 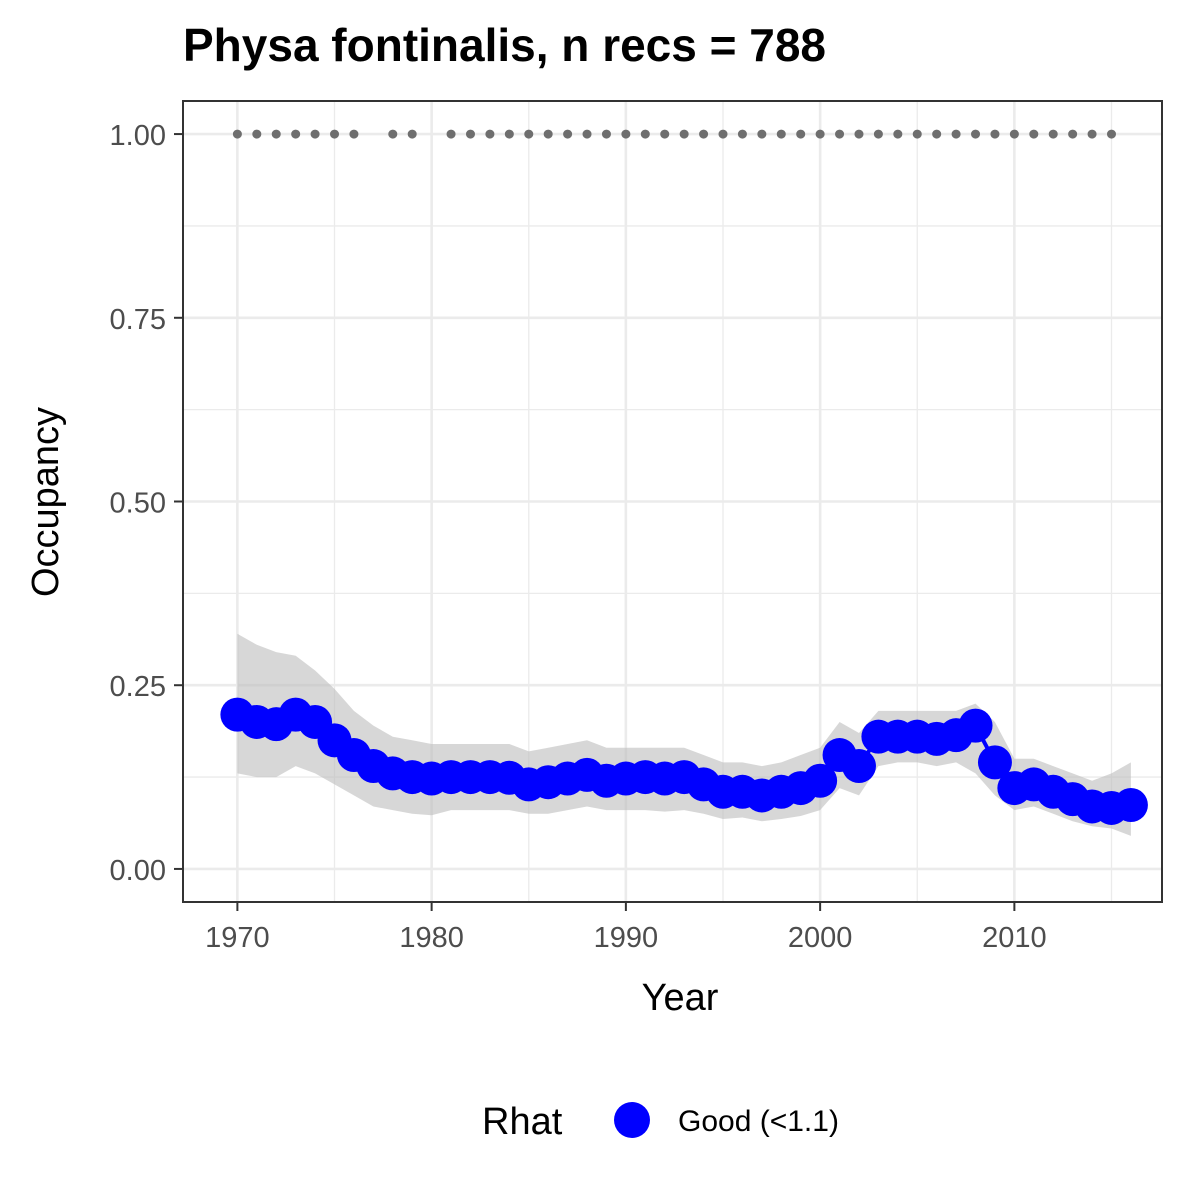 What do you see at coordinates (632, 1120) in the screenshot?
I see `legend-key-good` at bounding box center [632, 1120].